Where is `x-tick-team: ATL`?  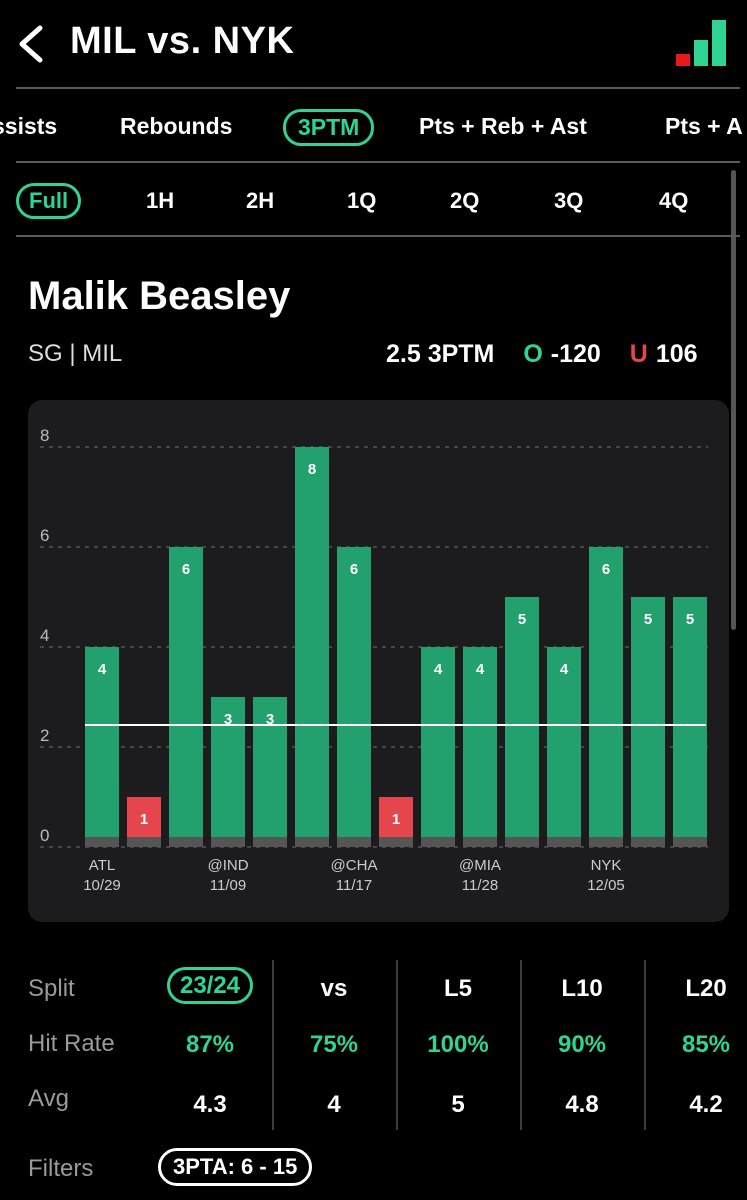
x-tick-team: ATL is located at coordinates (102, 865).